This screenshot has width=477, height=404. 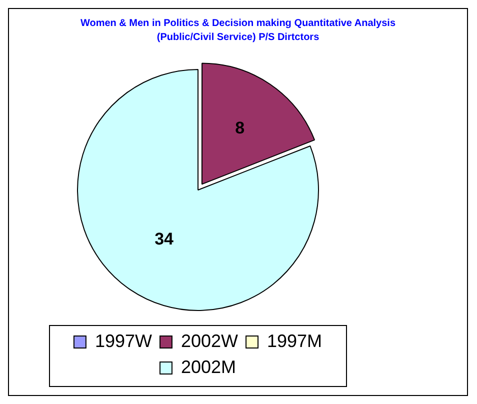 What do you see at coordinates (238, 31) in the screenshot?
I see `chart-title: Women & Men in Politics & Decision making Quantitative Analysis (Public/Civil Service) P/S Dirtctors` at bounding box center [238, 31].